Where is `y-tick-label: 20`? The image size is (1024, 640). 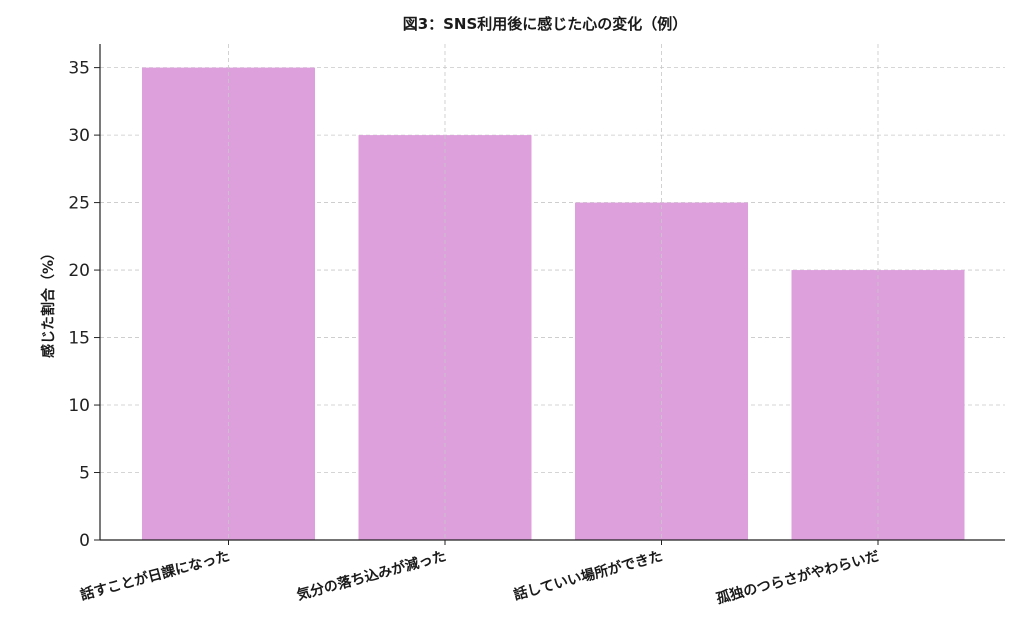
y-tick-label: 20 is located at coordinates (79, 271).